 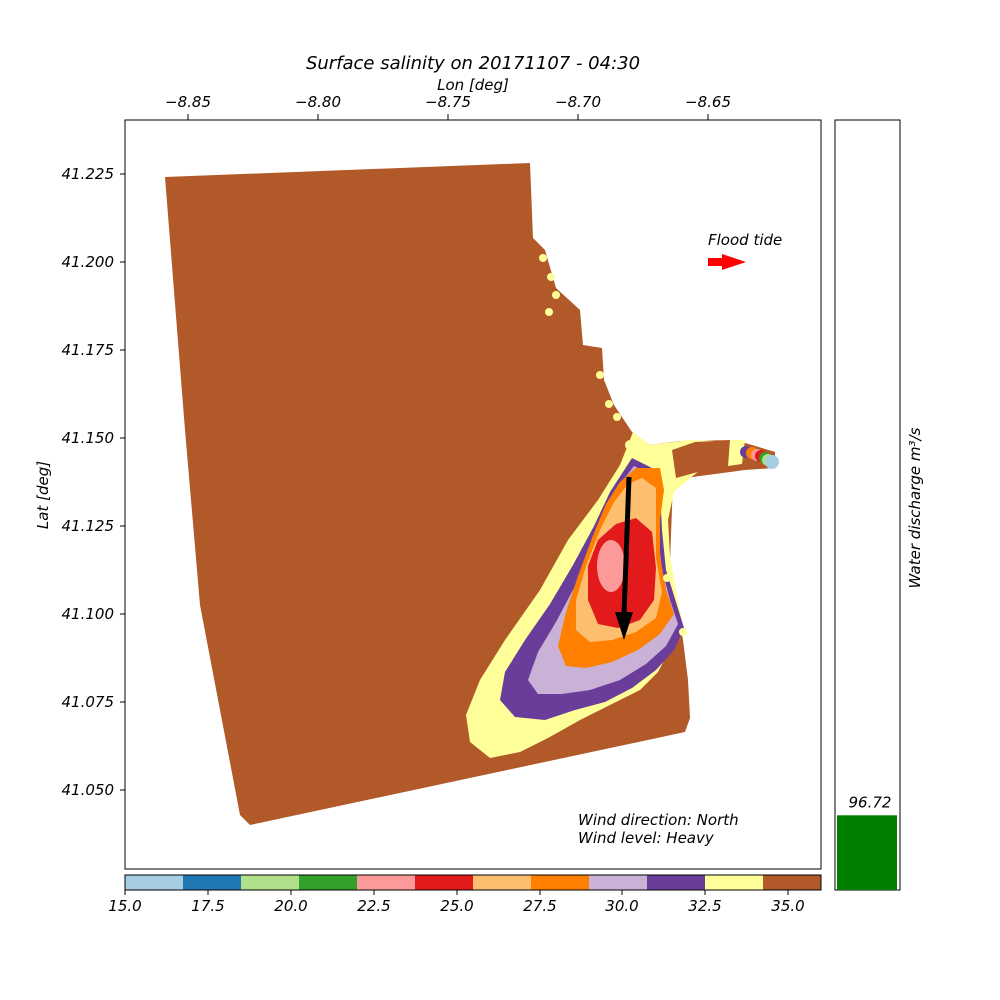 I want to click on lon-tick-label: −8.65, so click(x=708, y=102).